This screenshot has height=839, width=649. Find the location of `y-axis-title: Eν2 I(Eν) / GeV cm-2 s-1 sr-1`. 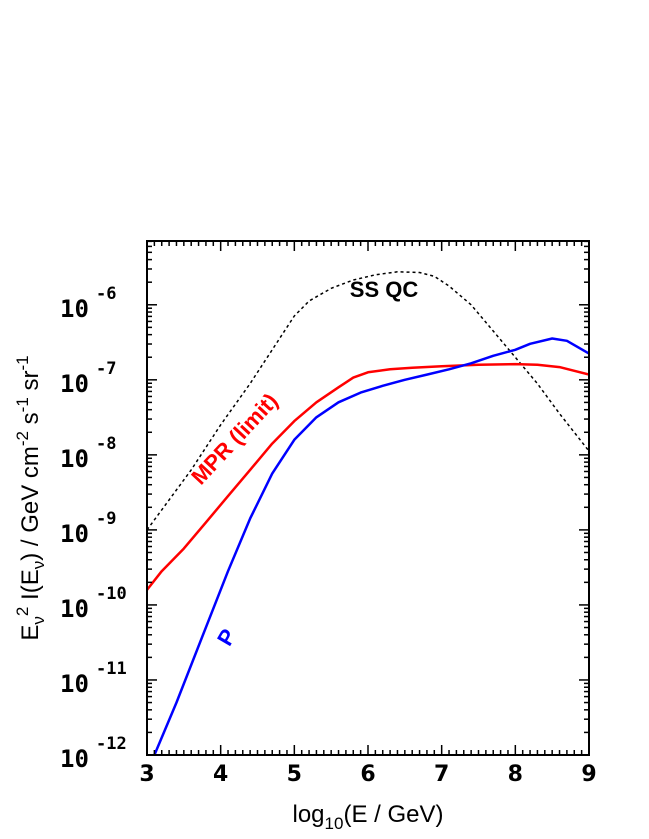

y-axis-title: Eν2 I(Eν) / GeV cm-2 s-1 sr-1 is located at coordinates (30, 497).